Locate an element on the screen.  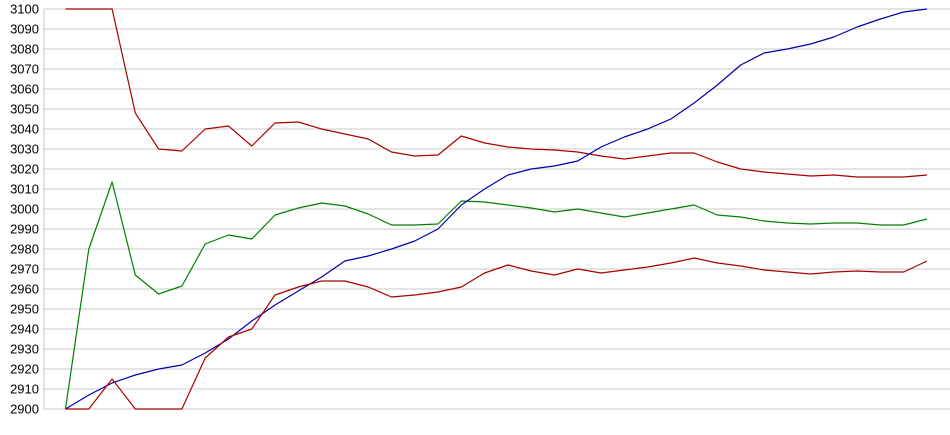
y-tick-label-2900: 2900 is located at coordinates (24, 409).